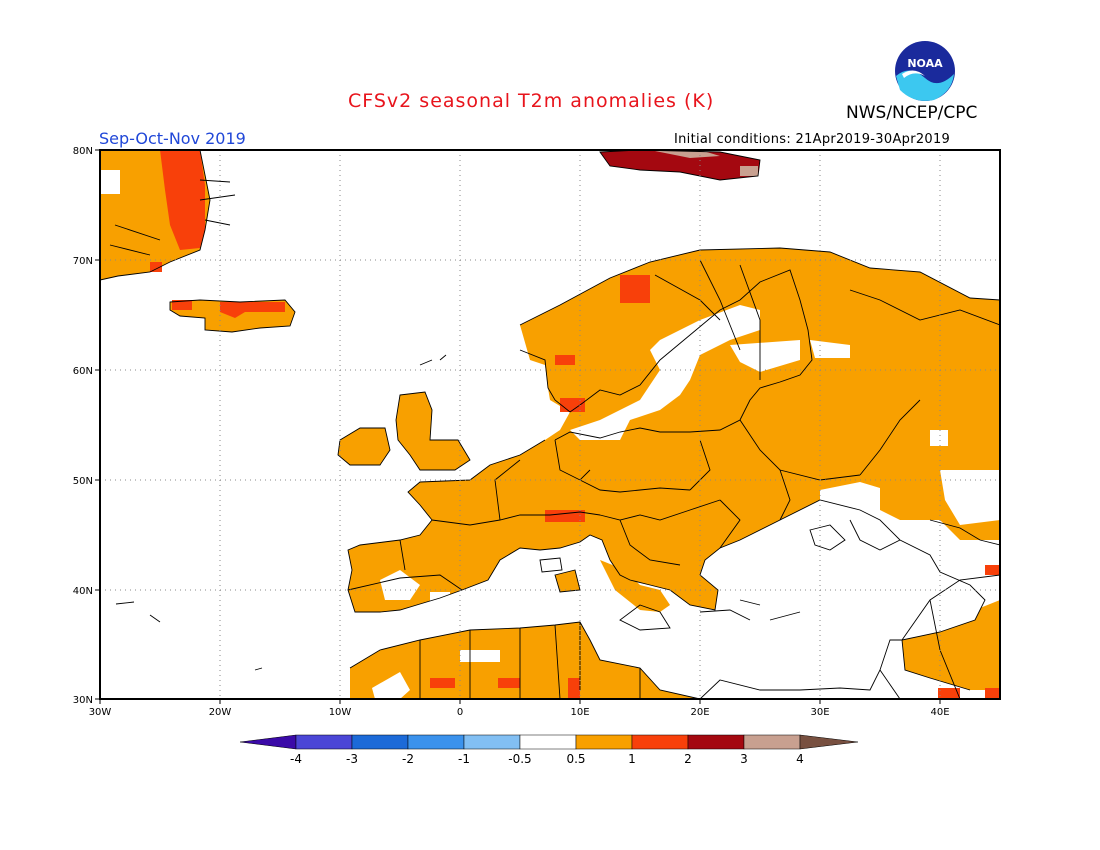  What do you see at coordinates (83, 481) in the screenshot?
I see `lat-label-50n: 50N` at bounding box center [83, 481].